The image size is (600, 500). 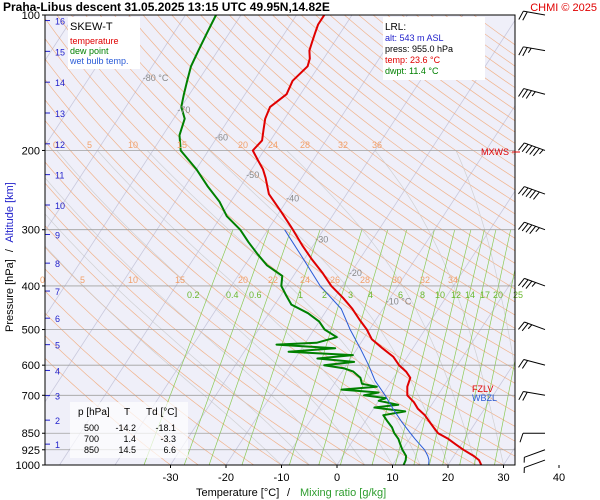 I want to click on adiabat-label-200: 28, so click(x=305, y=145).